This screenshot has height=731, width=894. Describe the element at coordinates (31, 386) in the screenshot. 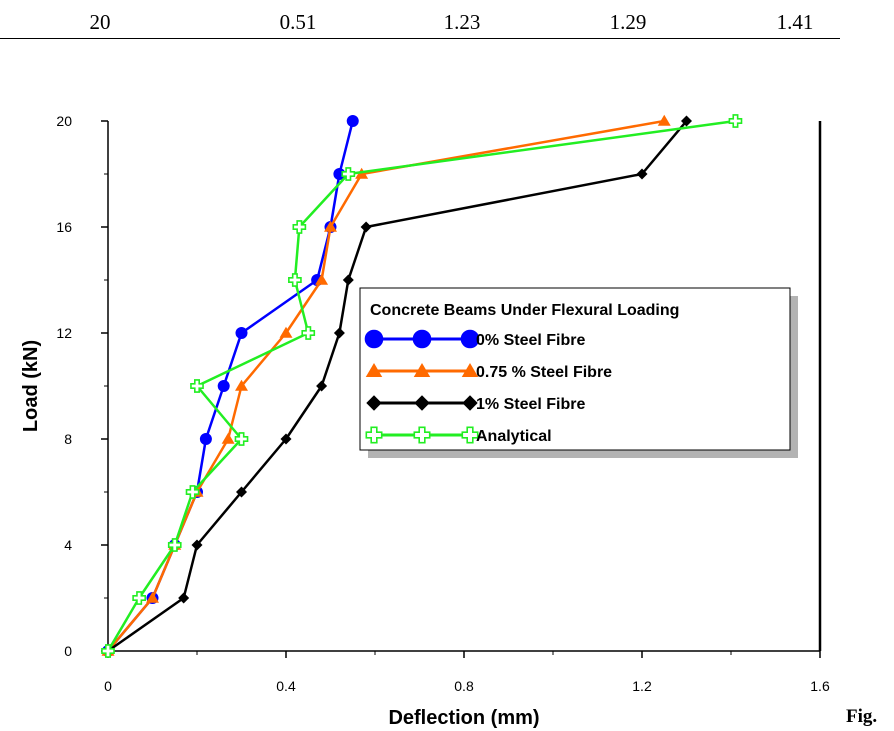

I see `y-axis-title: Load (kN)` at that location.